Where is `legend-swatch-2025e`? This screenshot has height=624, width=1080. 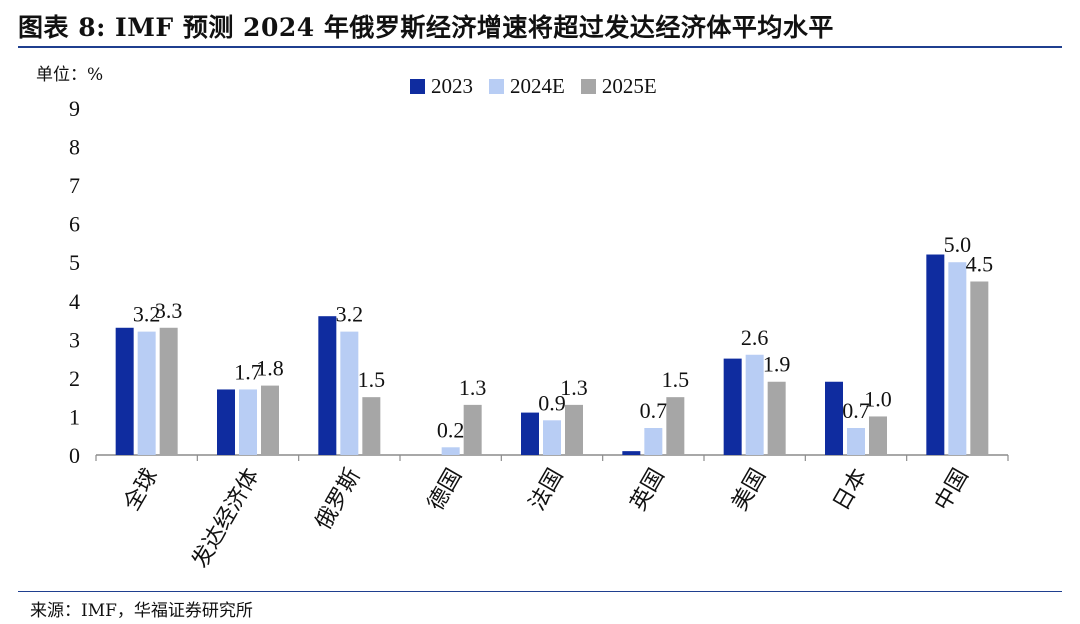
legend-swatch-2025e is located at coordinates (588, 86).